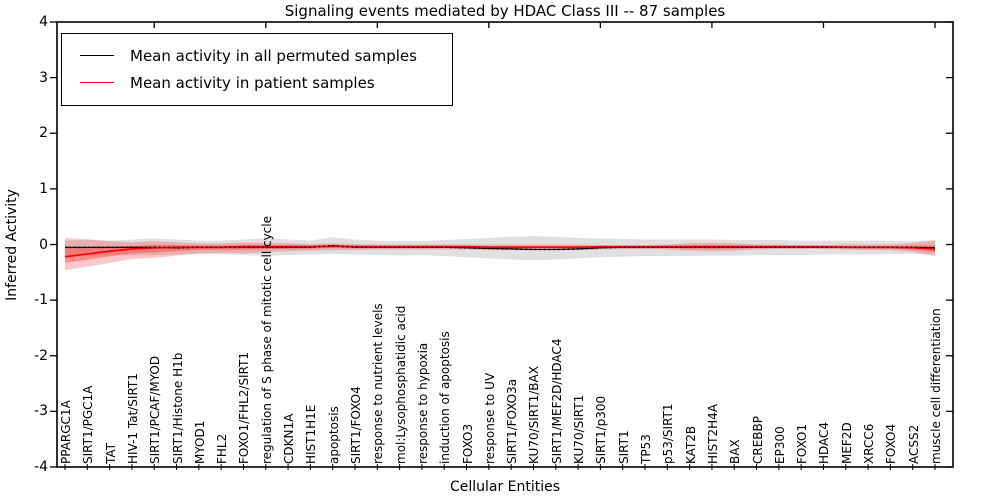  I want to click on x-tick-label: CDKN1A, so click(289, 438).